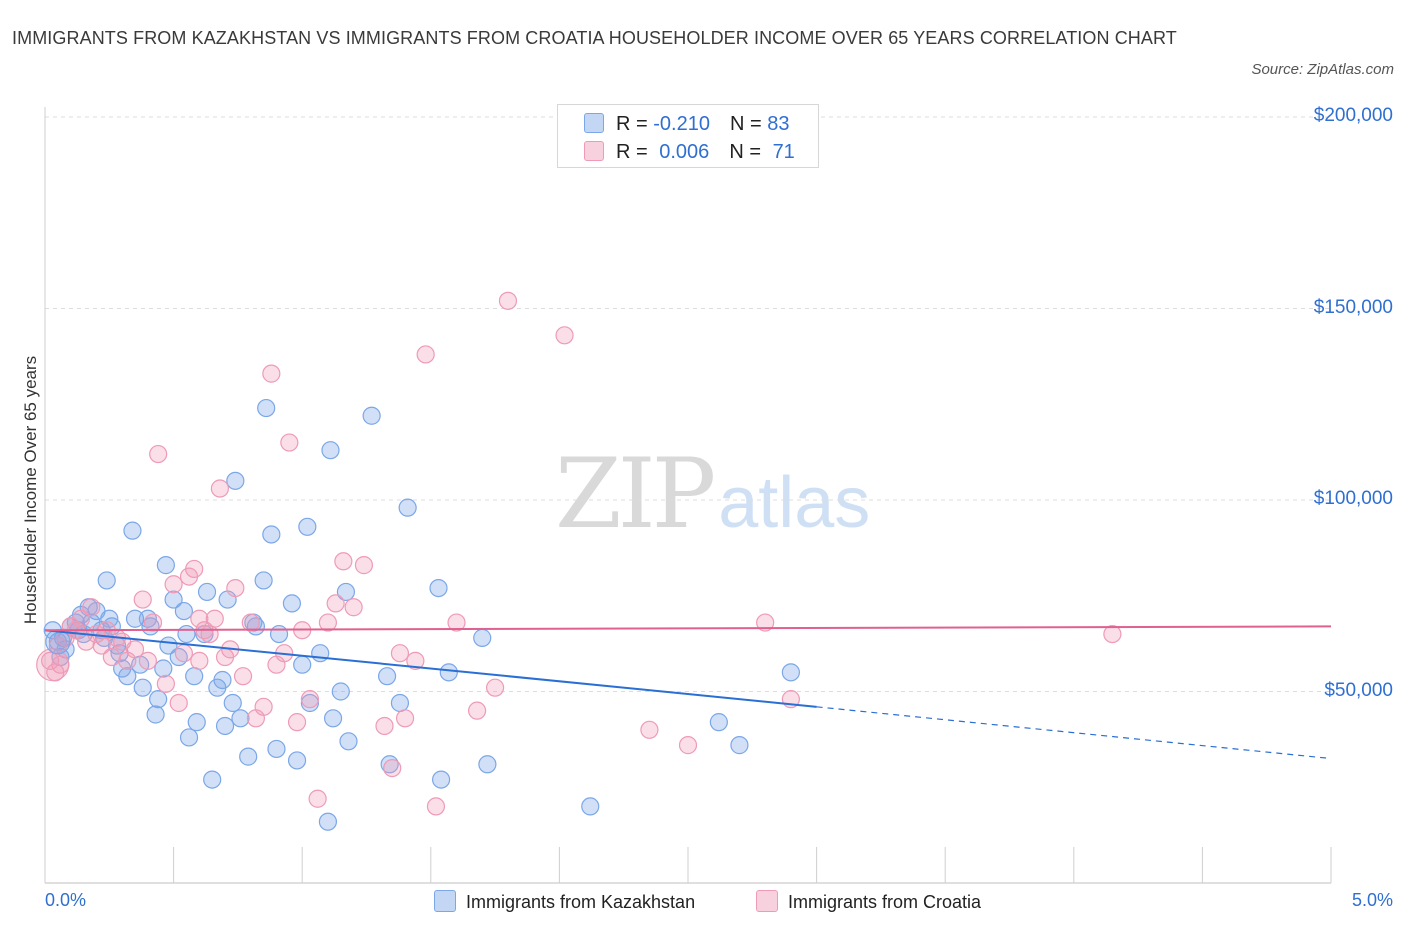 This screenshot has height=930, width=1406. I want to click on y-tick-label-2: $100,000, so click(1353, 498).